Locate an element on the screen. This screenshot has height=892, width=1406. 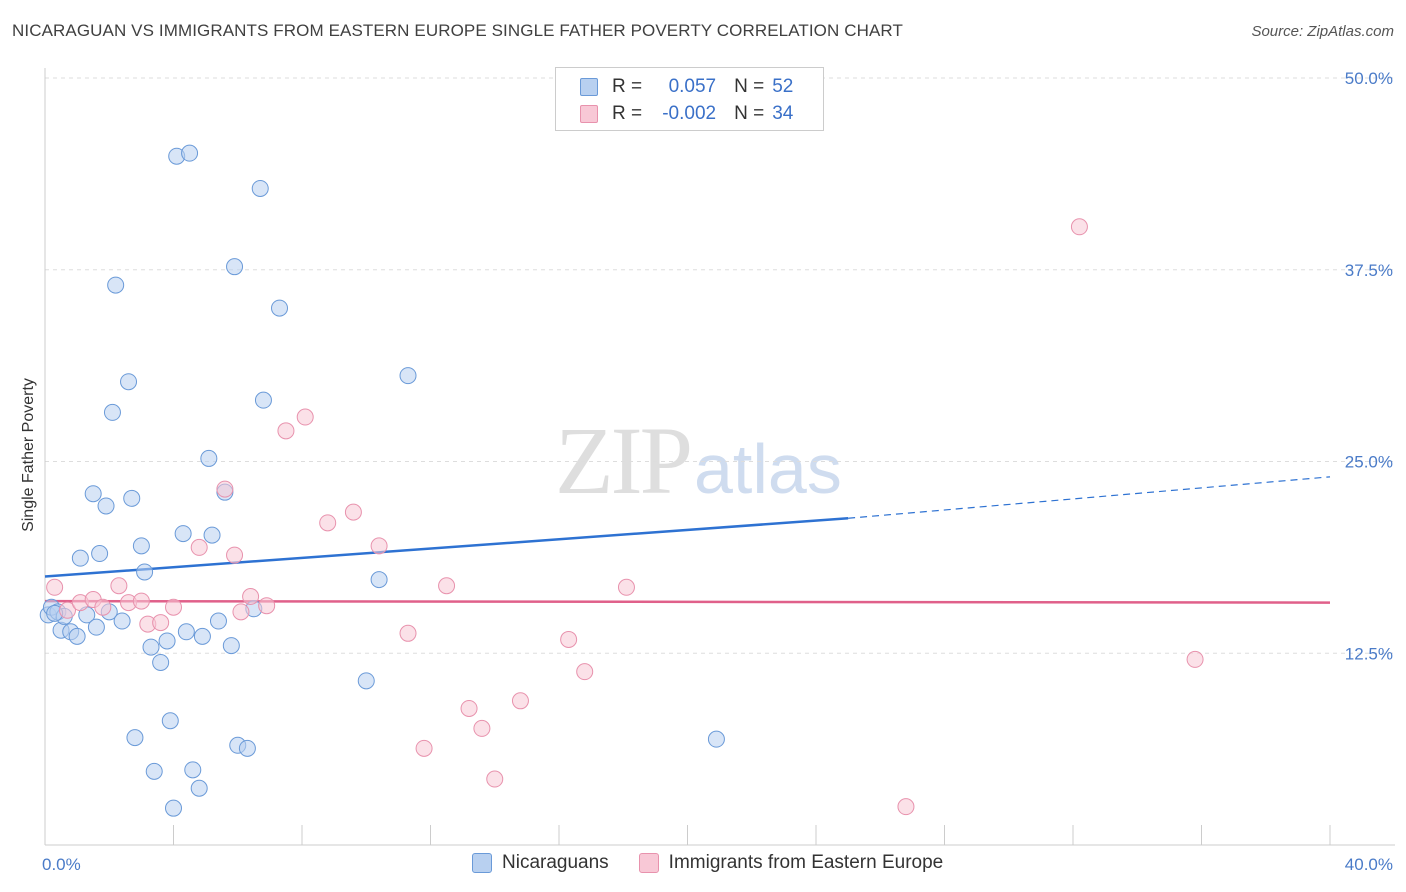
watermark-zip: ZIP is located at coordinates (624, 460).